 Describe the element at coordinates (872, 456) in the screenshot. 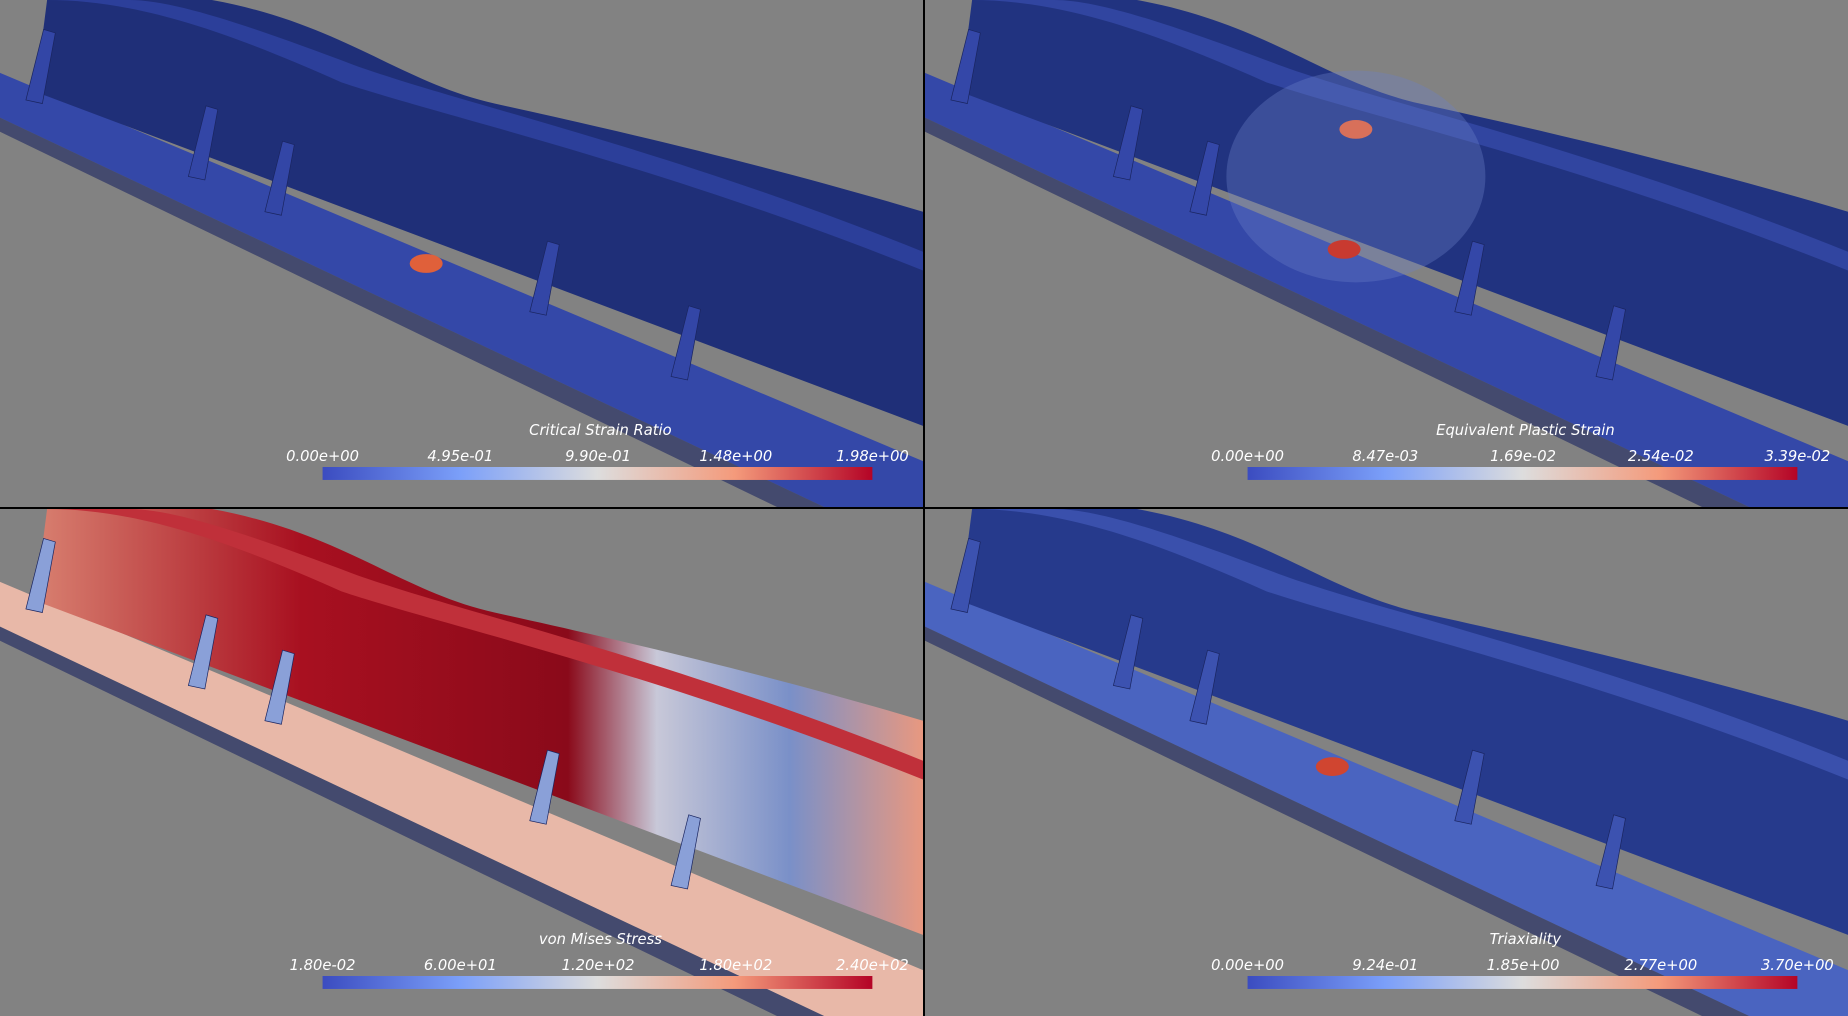

I see `legend-tick-label: 1.98e+00` at that location.